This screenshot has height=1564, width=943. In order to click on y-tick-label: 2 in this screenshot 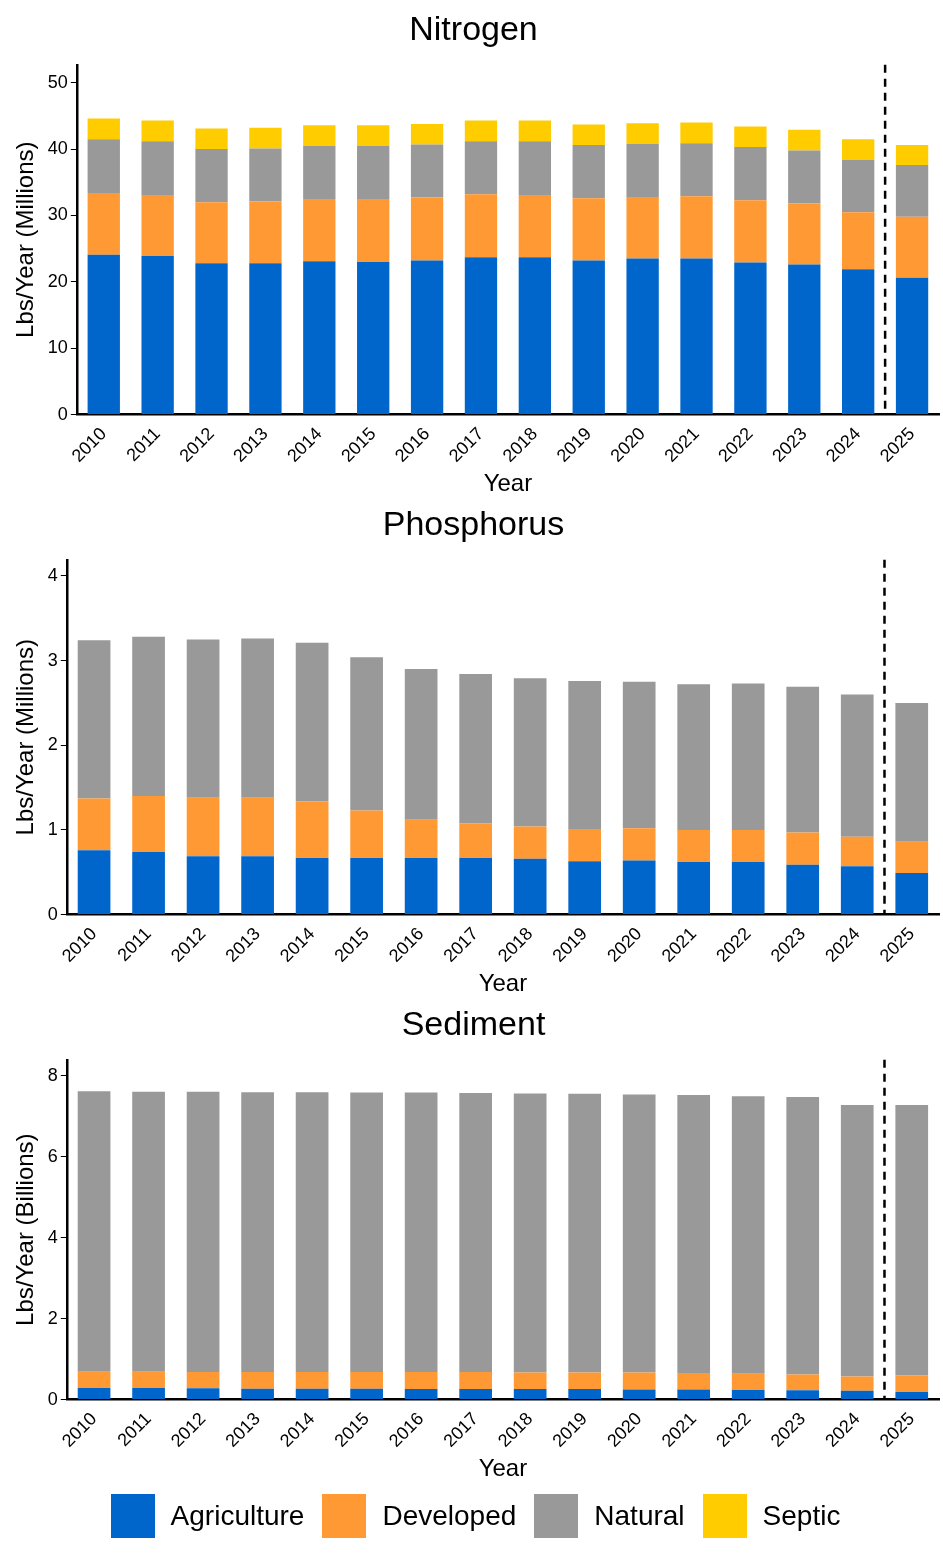, I will do `click(52, 1317)`.